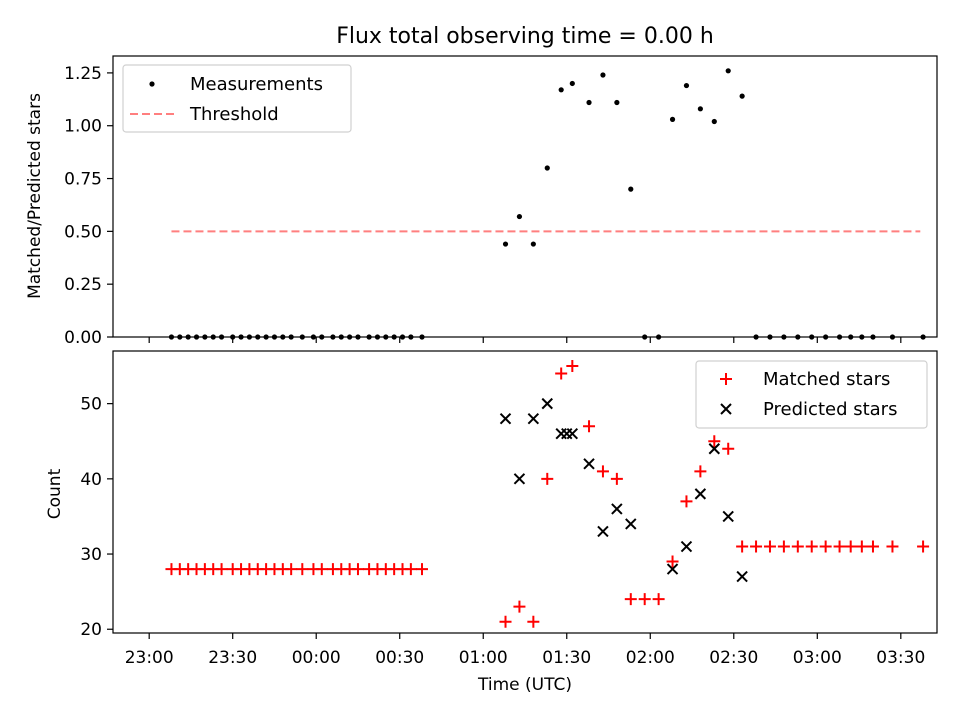 The height and width of the screenshot is (720, 960). What do you see at coordinates (237, 98) in the screenshot?
I see `top-legend: Measurements Threshold` at bounding box center [237, 98].